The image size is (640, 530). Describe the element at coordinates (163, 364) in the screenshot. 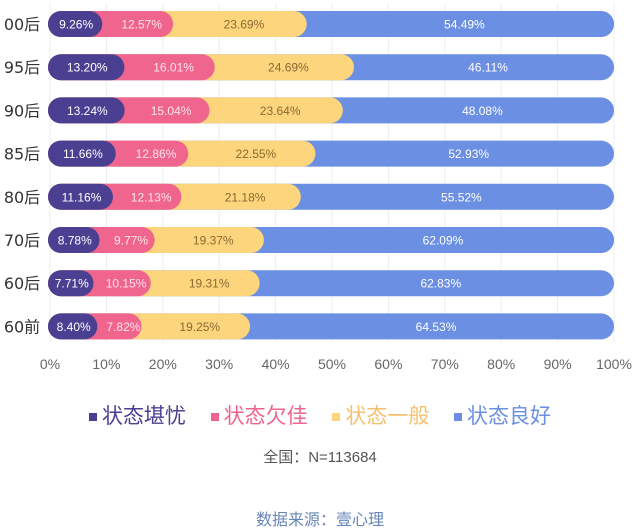

I see `x-tick-label: 20%` at that location.